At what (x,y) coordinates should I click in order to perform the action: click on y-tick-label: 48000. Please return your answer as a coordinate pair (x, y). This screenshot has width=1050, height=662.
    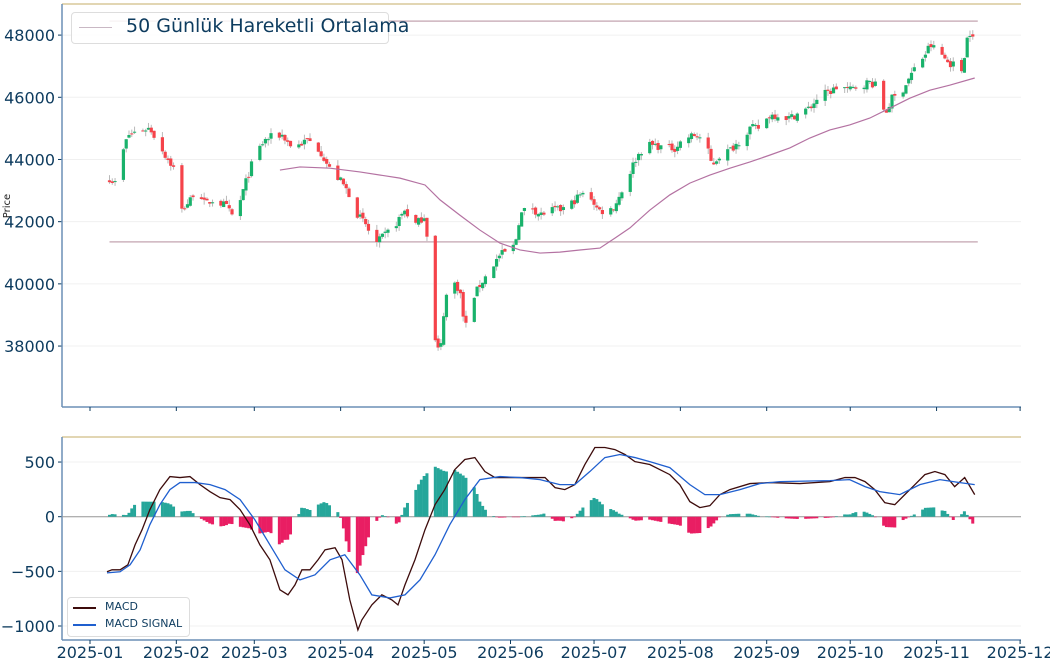
    Looking at the image, I should click on (29, 35).